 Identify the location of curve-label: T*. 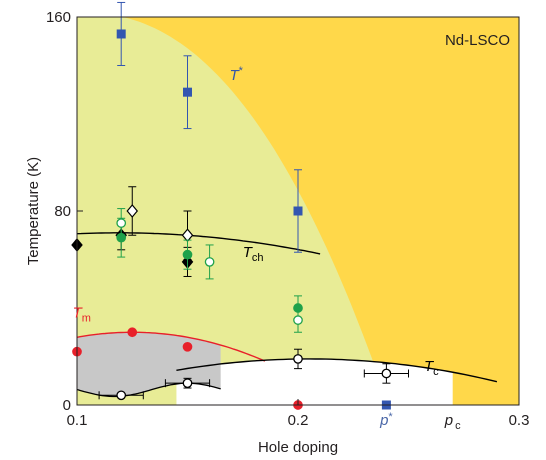
(236, 74).